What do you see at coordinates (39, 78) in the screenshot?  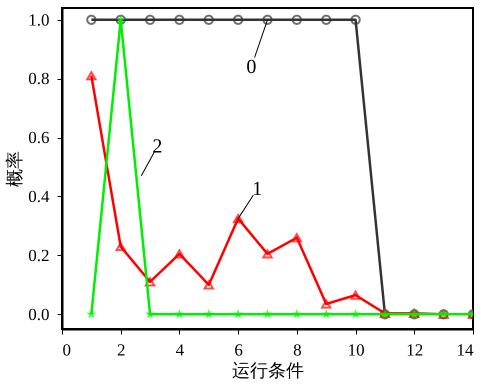 I see `y-tick-label: 0.8` at bounding box center [39, 78].